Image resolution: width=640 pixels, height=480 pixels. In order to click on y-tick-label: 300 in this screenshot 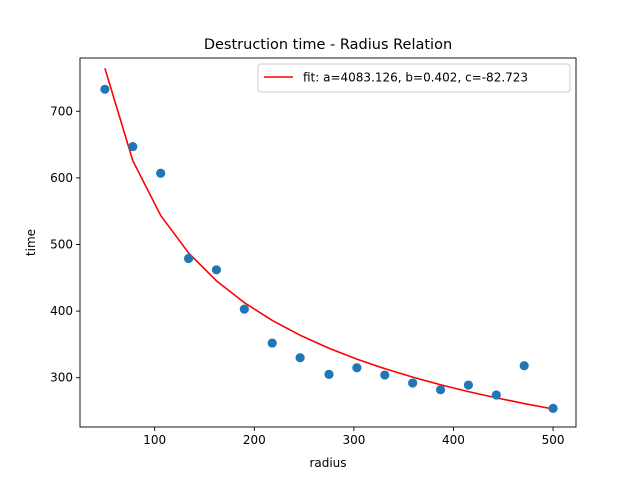, I will do `click(61, 378)`.